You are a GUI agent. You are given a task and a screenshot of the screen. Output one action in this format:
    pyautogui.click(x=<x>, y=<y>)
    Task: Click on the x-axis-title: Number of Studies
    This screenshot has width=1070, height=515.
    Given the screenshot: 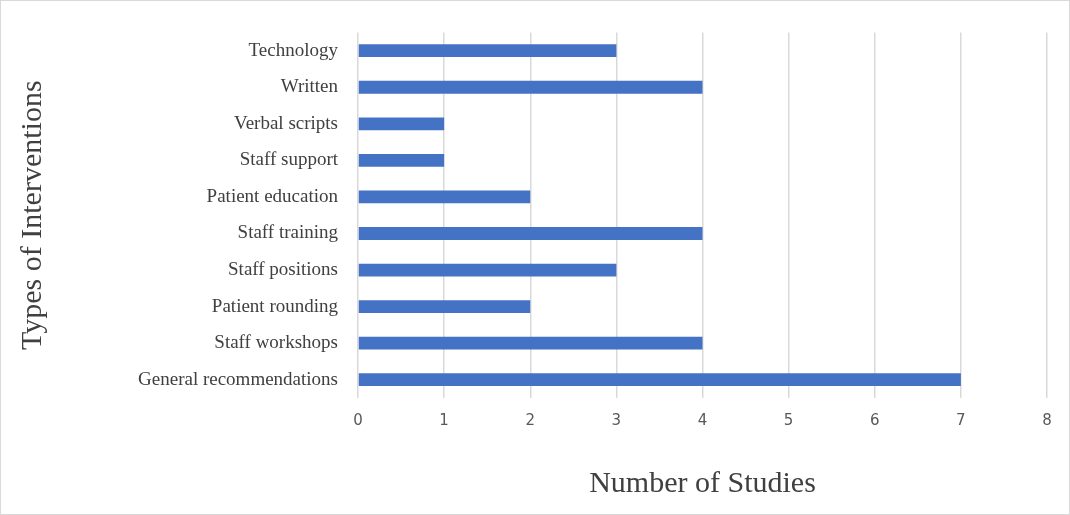 What is the action you would take?
    pyautogui.click(x=702, y=481)
    